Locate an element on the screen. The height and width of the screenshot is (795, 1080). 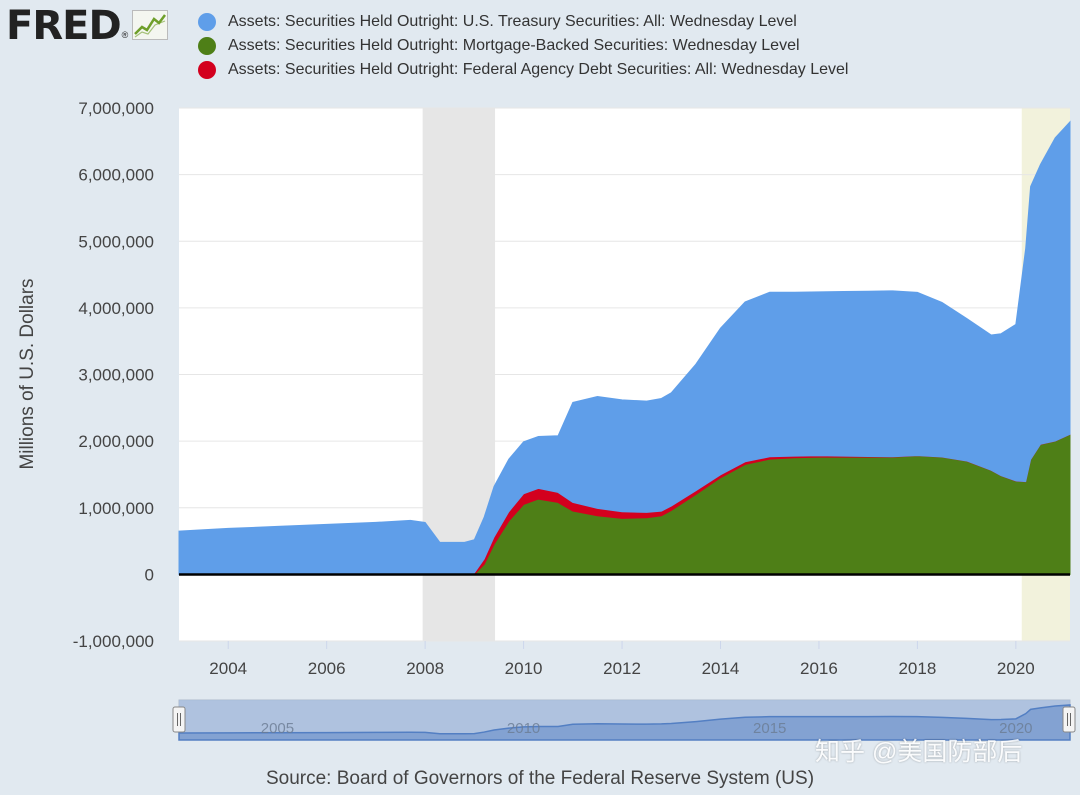
x-tick-label: 2012 is located at coordinates (622, 668).